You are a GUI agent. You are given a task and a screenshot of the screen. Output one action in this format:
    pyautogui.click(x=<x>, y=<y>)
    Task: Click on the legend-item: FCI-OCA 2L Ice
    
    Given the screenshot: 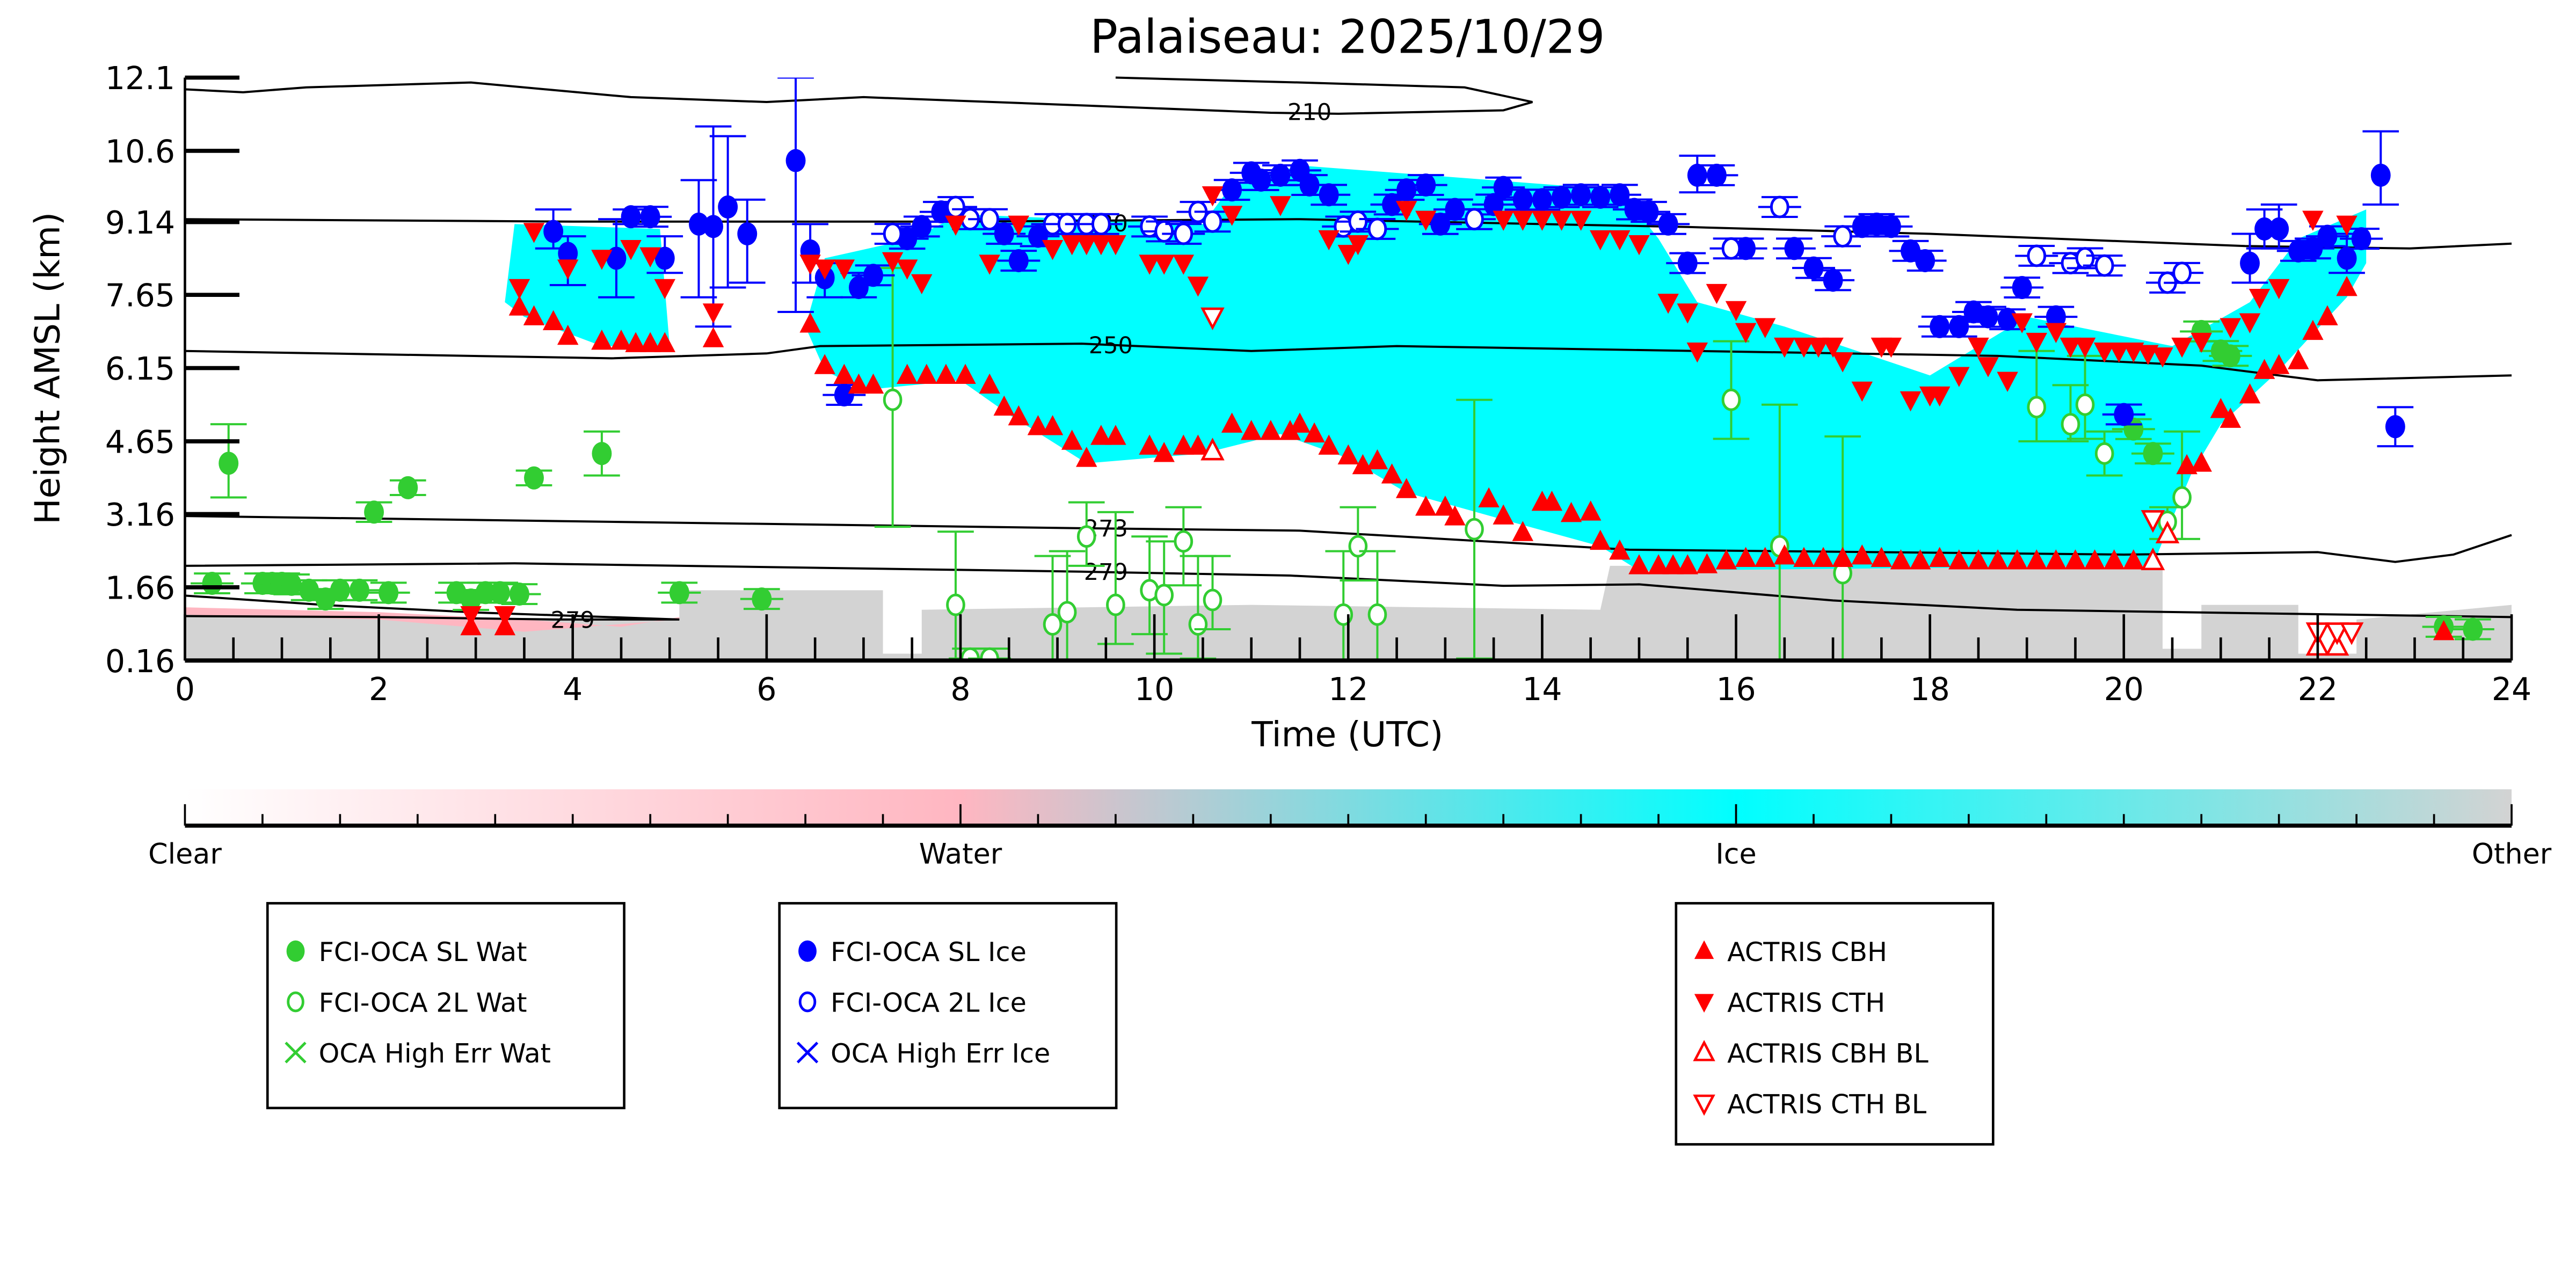 What is the action you would take?
    pyautogui.click(x=912, y=1002)
    